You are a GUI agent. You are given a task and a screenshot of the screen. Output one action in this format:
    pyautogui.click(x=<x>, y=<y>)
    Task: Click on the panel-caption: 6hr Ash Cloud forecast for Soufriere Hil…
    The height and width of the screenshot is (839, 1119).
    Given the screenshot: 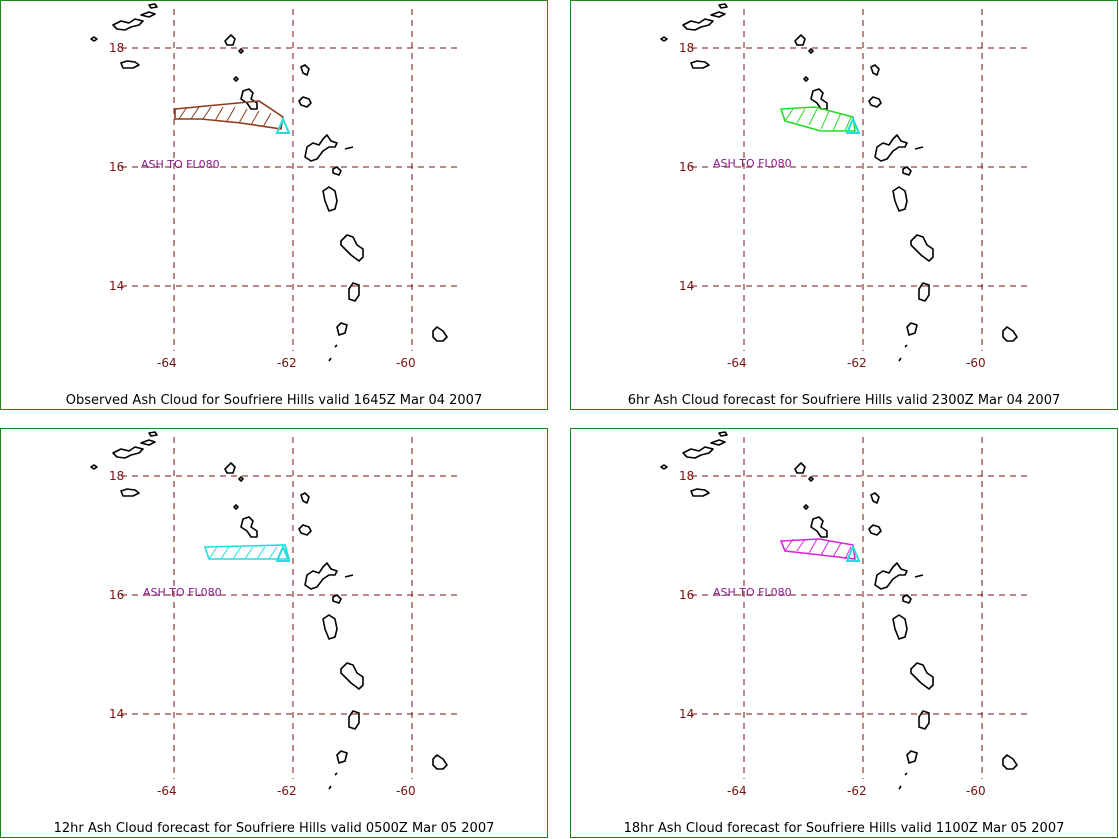 What is the action you would take?
    pyautogui.click(x=844, y=400)
    